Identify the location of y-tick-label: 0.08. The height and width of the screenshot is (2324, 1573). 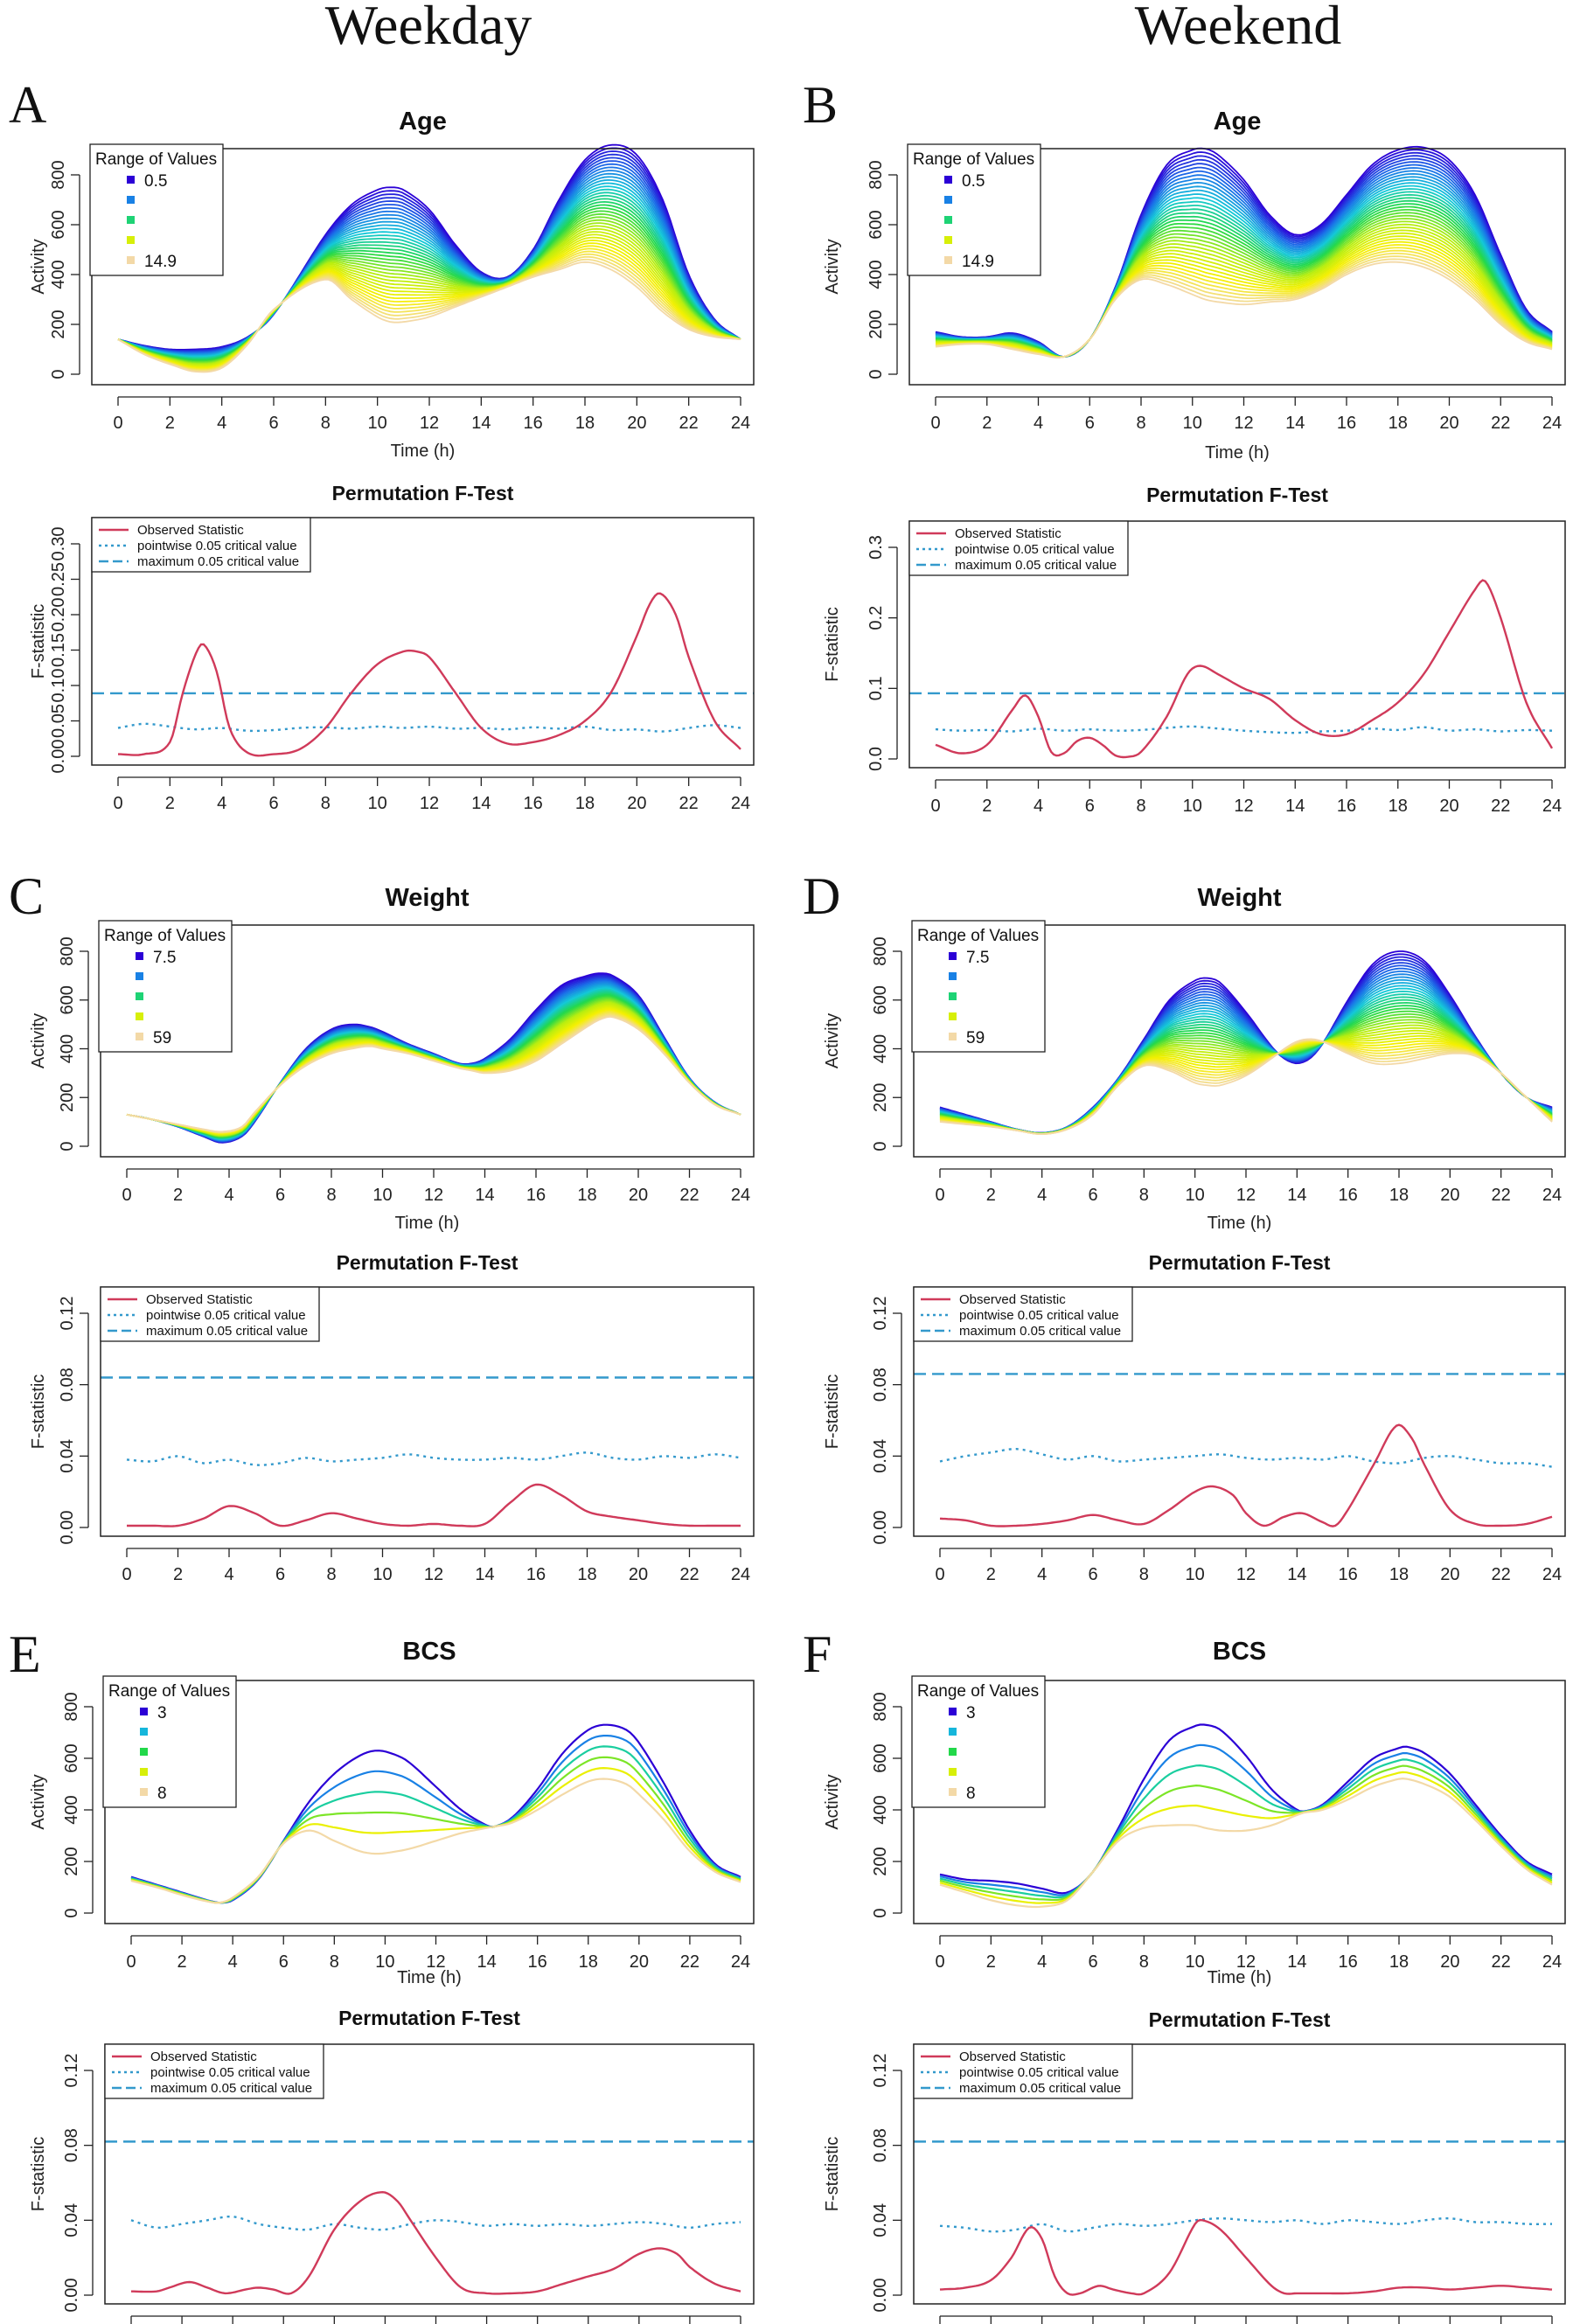
(71, 2145).